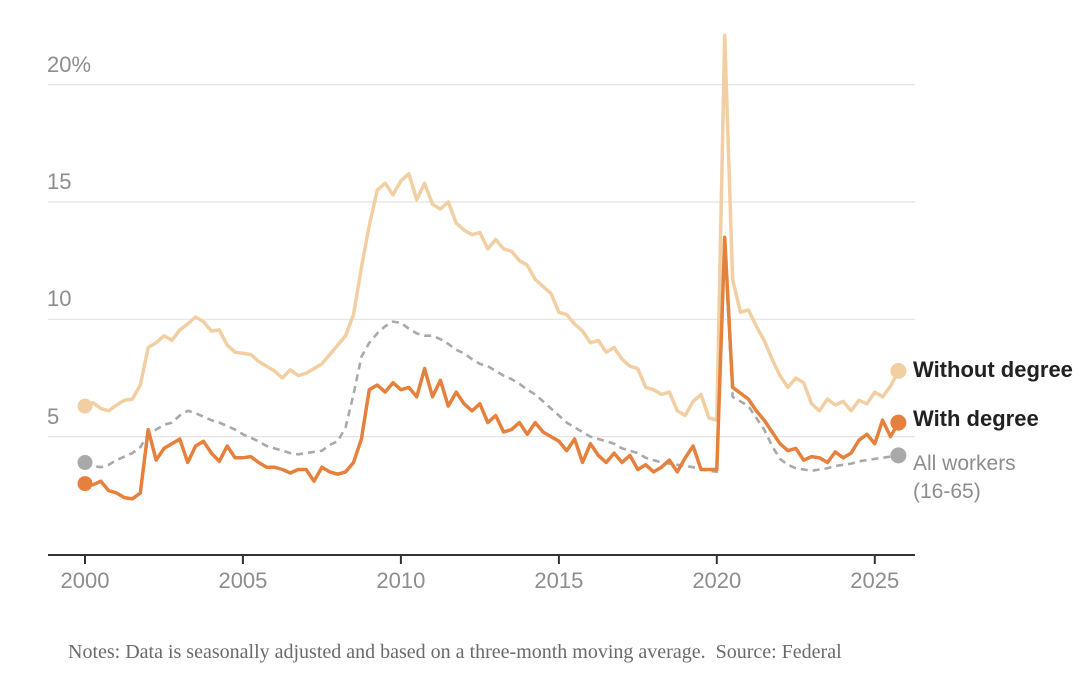 This screenshot has width=1080, height=690. What do you see at coordinates (976, 418) in the screenshot?
I see `legend-label-with-degree: With degree` at bounding box center [976, 418].